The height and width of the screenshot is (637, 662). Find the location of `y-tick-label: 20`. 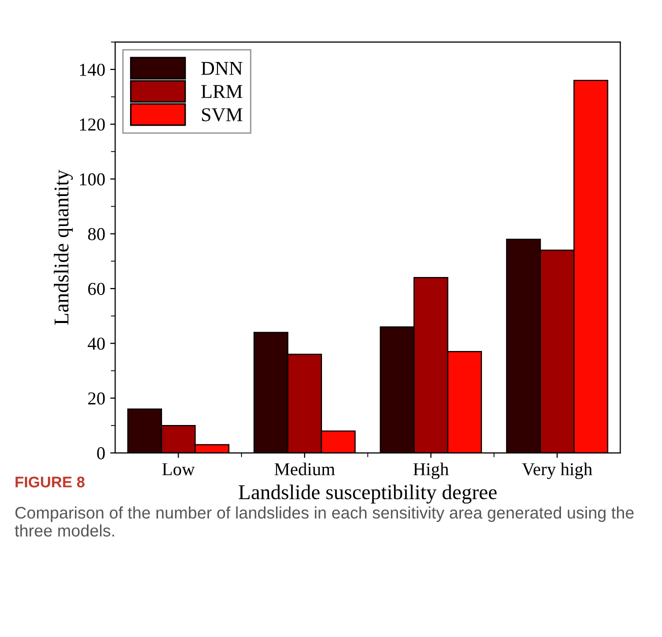

y-tick-label: 20 is located at coordinates (96, 398).